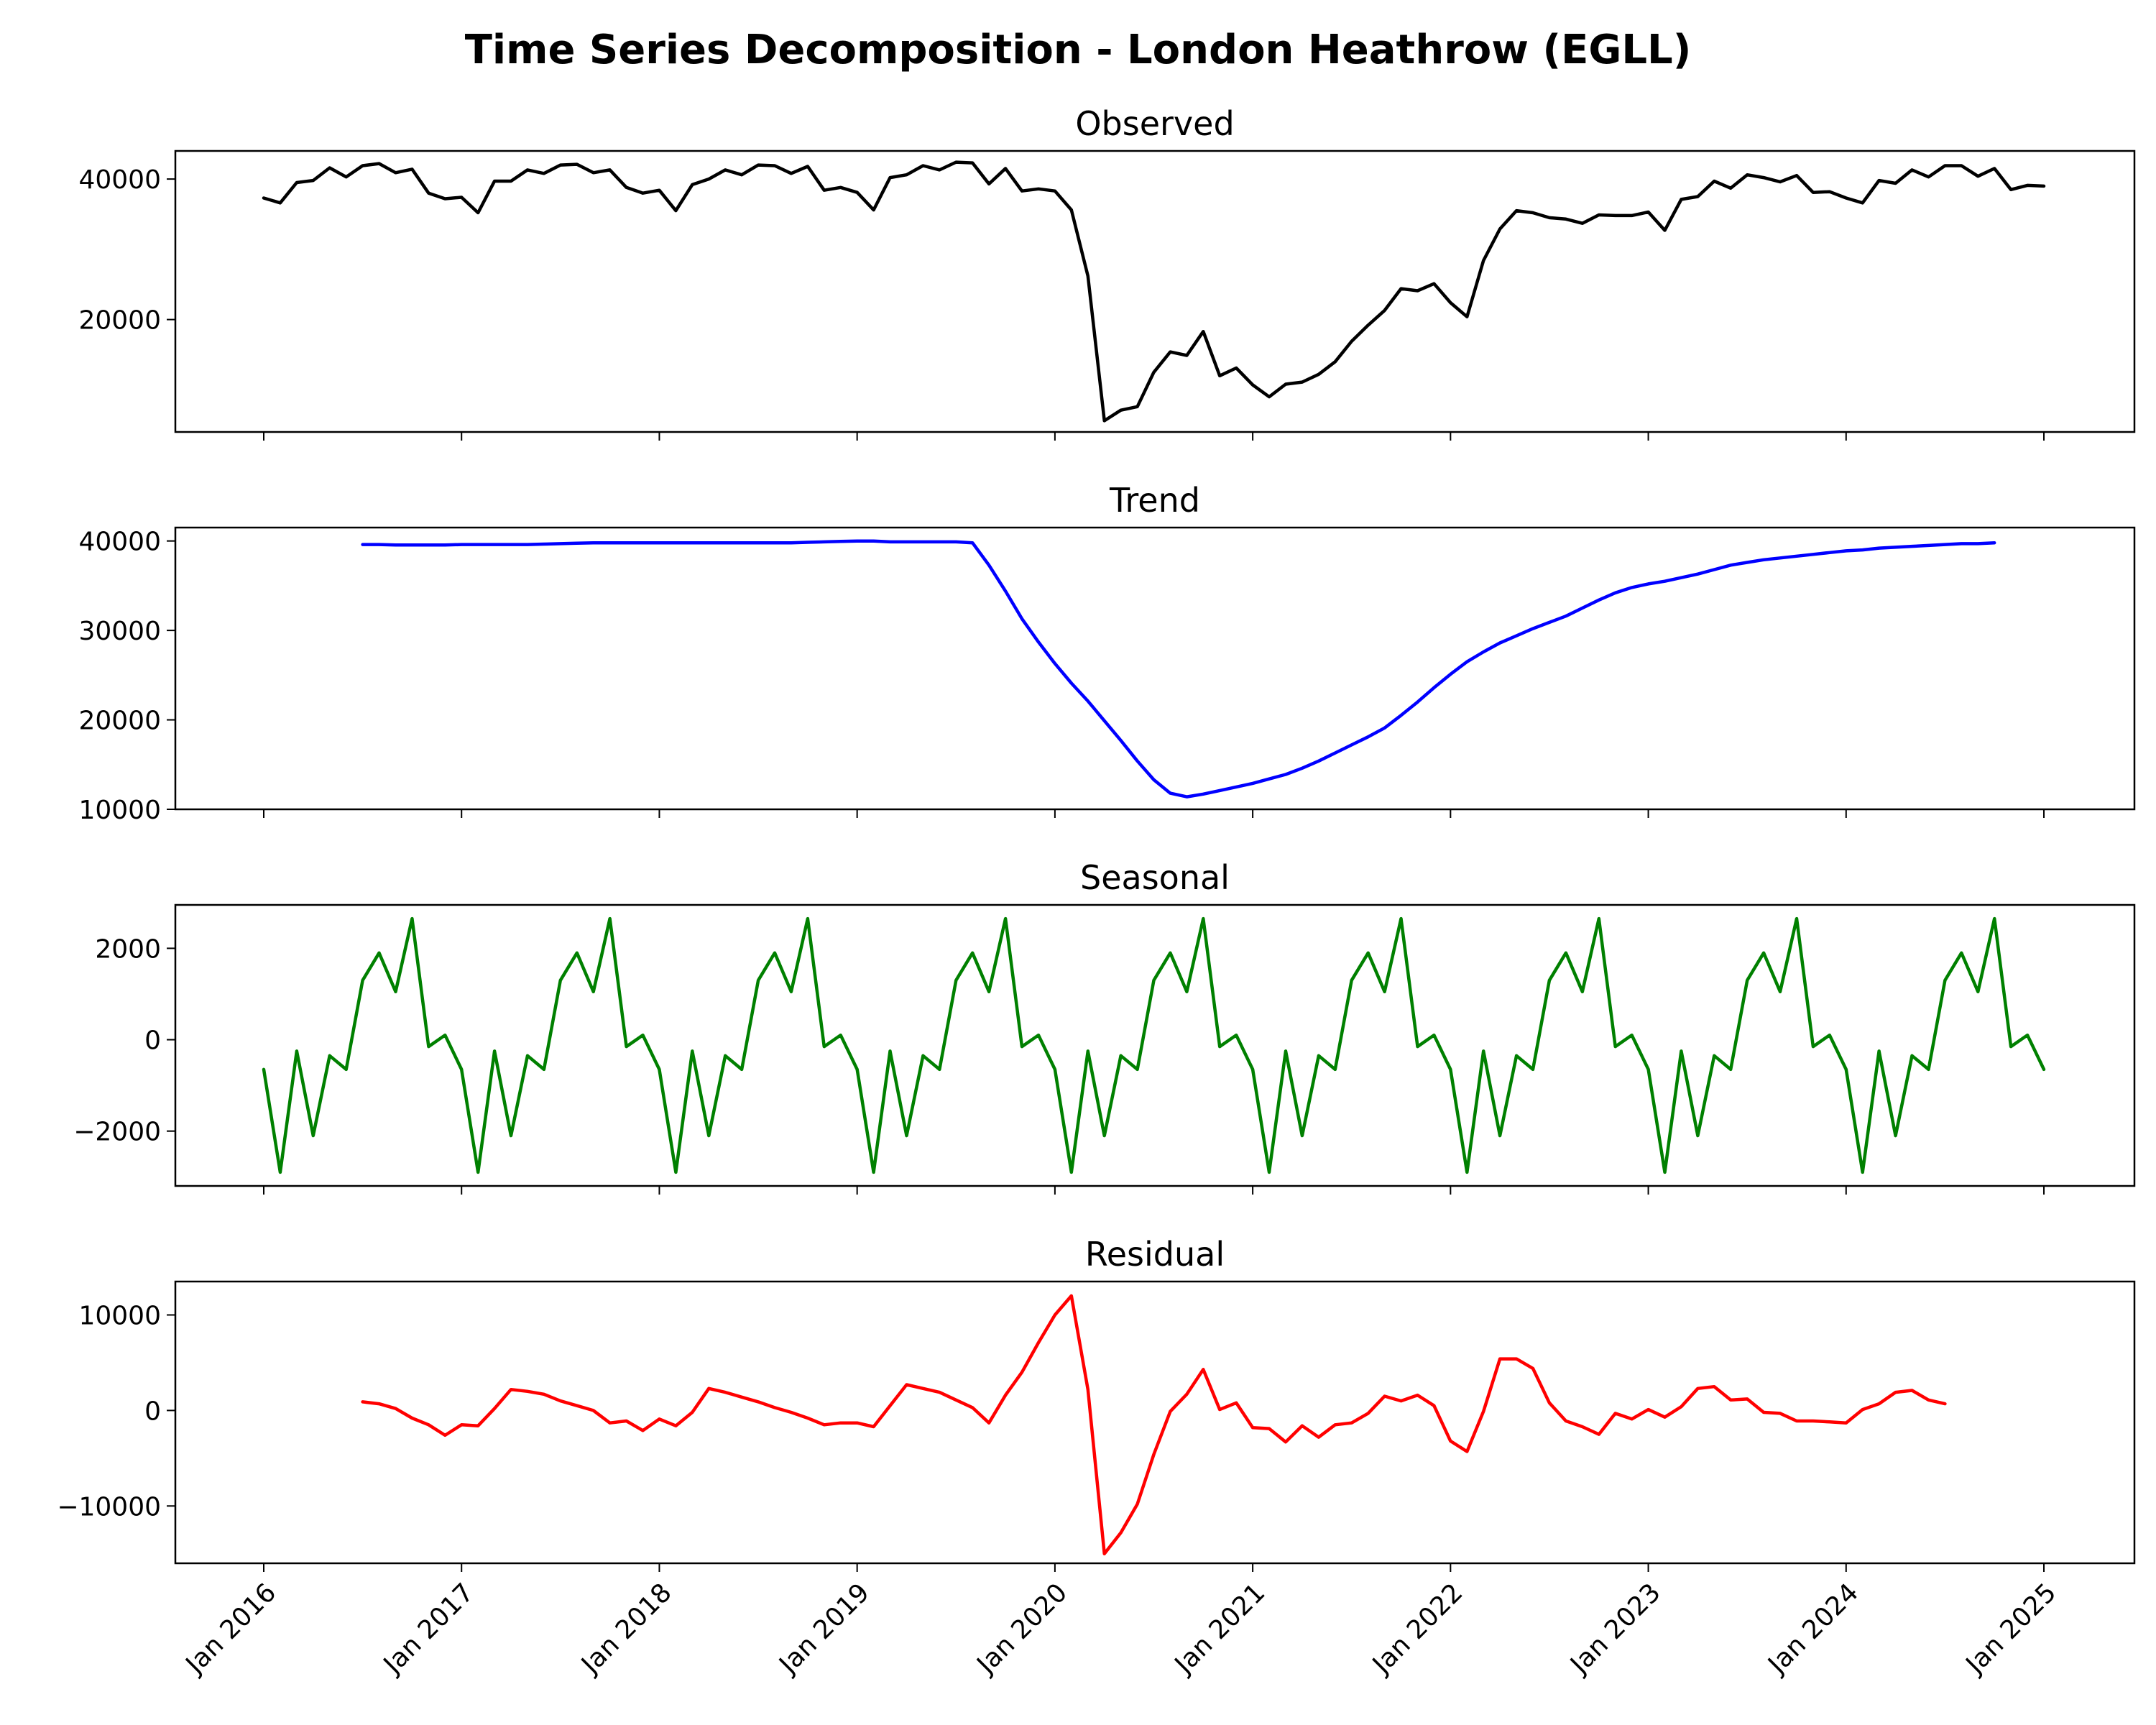 The height and width of the screenshot is (1725, 2156). What do you see at coordinates (120, 321) in the screenshot?
I see `y-tick-label-observed: 20000` at bounding box center [120, 321].